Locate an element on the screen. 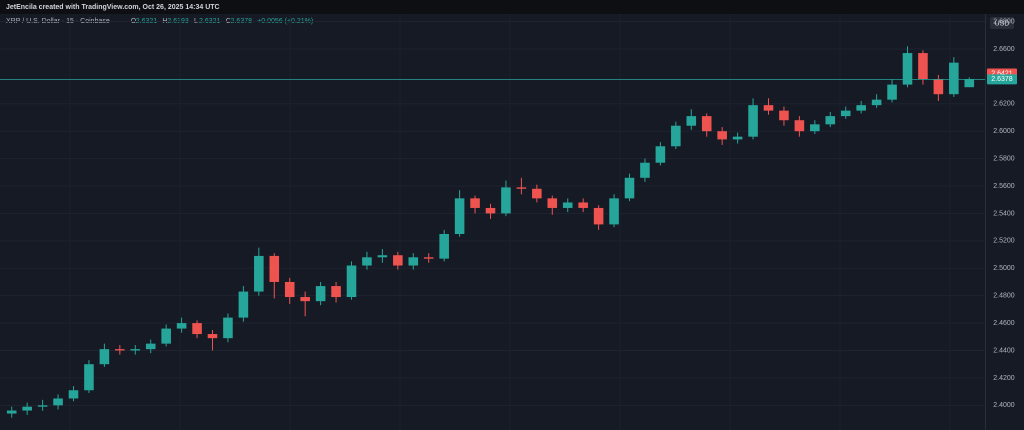 The image size is (1024, 430). y-tick-label: 2.5600 is located at coordinates (1004, 186).